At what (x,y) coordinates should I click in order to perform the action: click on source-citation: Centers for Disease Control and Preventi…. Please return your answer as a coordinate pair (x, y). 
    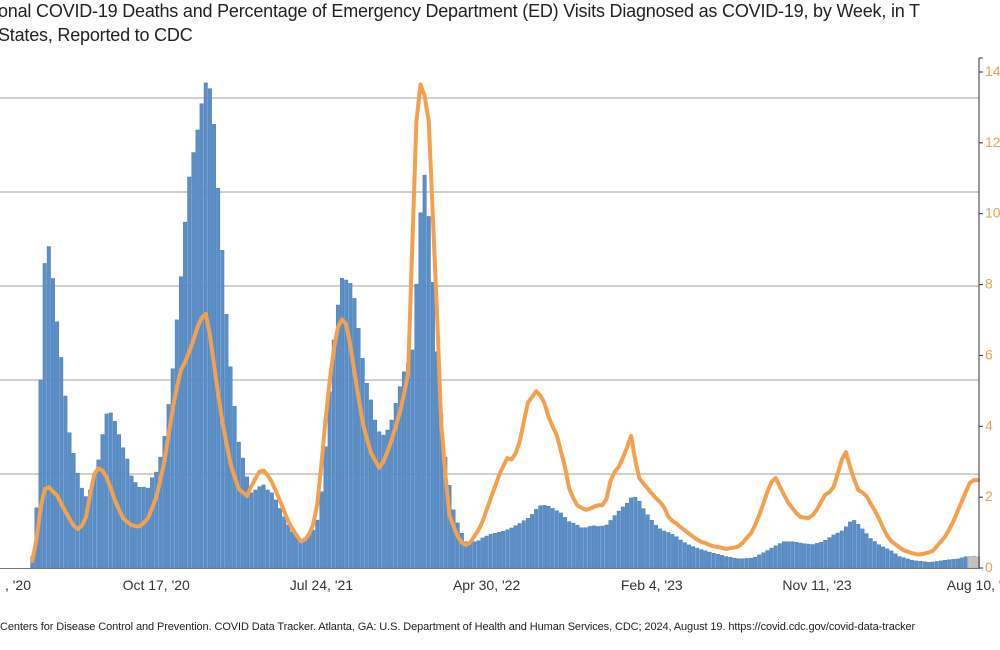
    Looking at the image, I should click on (458, 627).